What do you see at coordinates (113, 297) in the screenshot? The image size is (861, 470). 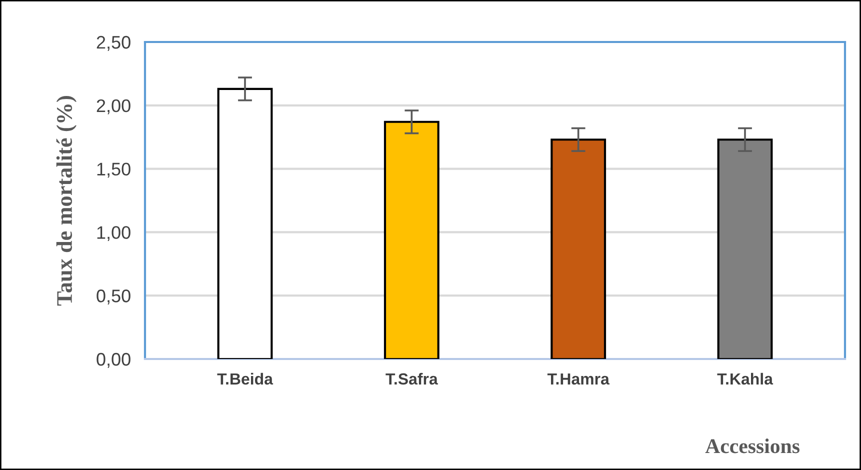 I see `y-tick-label: 0,50` at bounding box center [113, 297].